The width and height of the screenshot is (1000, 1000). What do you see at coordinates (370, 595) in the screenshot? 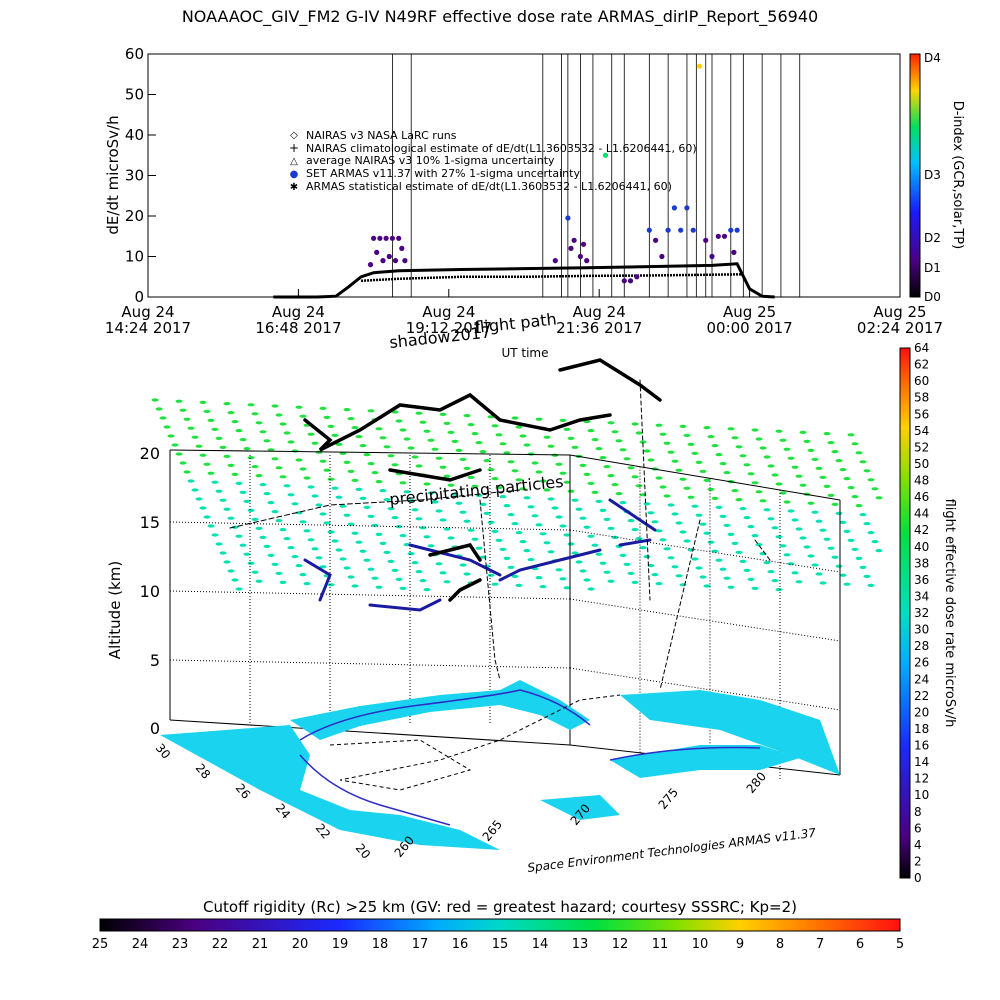
I see `altitude-gridline` at bounding box center [370, 595].